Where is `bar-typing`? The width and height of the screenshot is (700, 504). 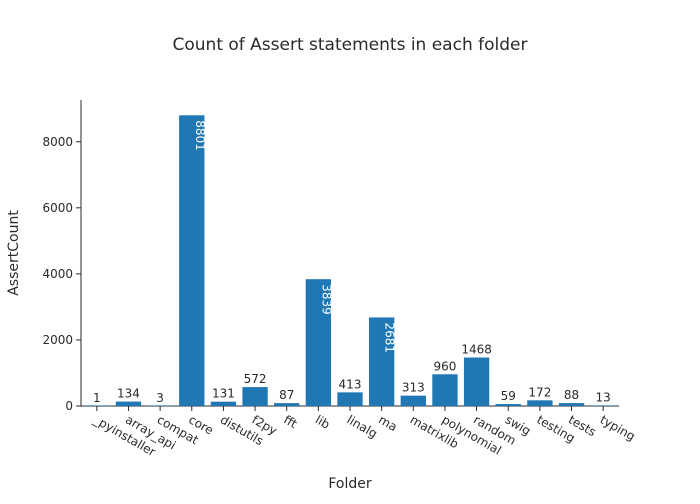
bar-typing is located at coordinates (603, 405).